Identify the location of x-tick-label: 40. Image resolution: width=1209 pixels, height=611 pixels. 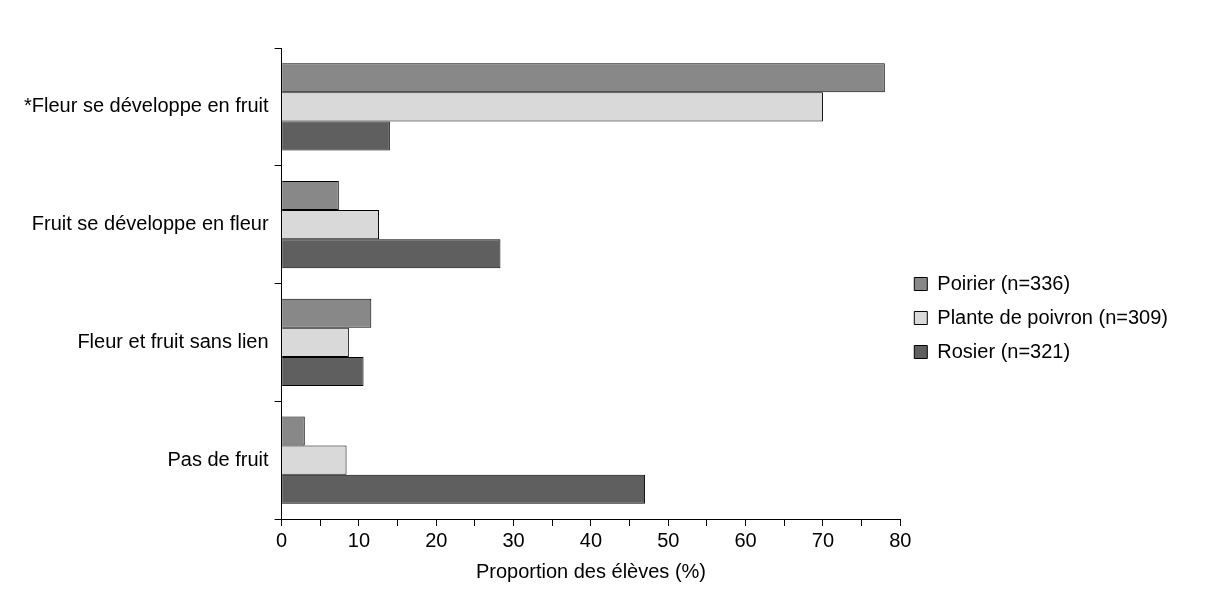
(591, 539).